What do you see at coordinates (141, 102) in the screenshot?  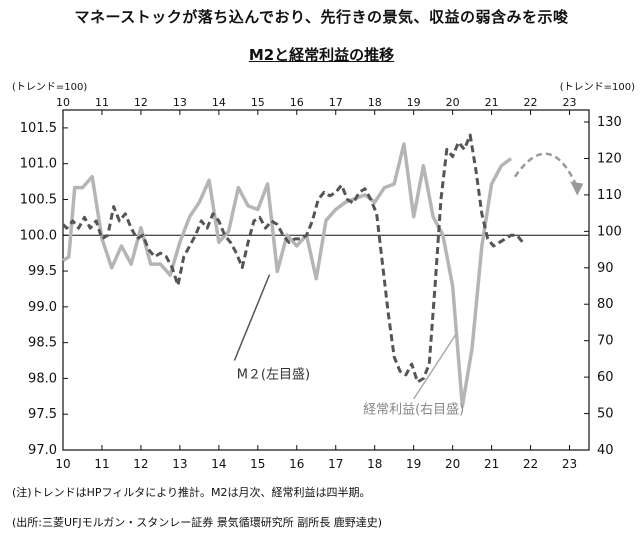 I see `x-tick-label-top: 12` at bounding box center [141, 102].